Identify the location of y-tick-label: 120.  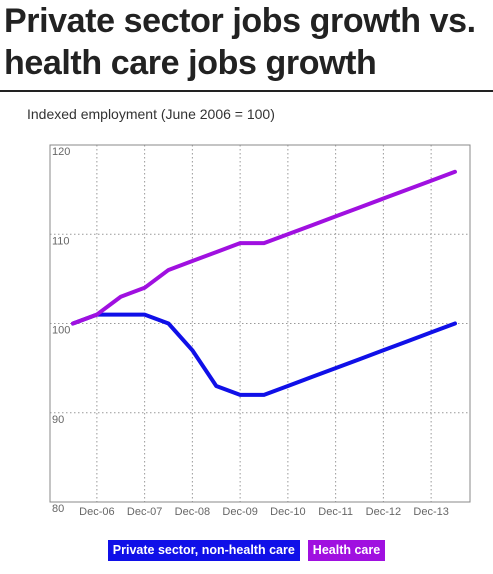
(61, 152).